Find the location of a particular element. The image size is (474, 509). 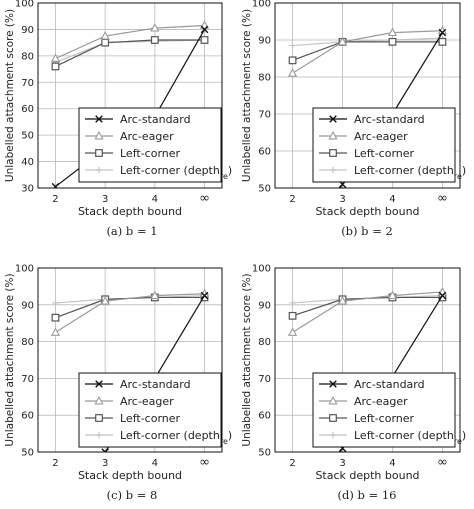

y-tick-label: 30 is located at coordinates (27, 189).